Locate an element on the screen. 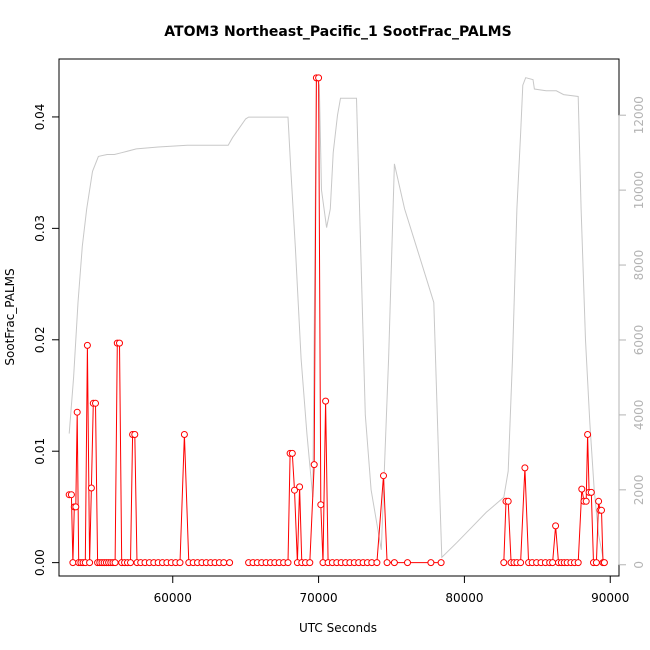  y-axis-left: 0.00 0.01 0.02 0.03 0.04 is located at coordinates (46, 340).